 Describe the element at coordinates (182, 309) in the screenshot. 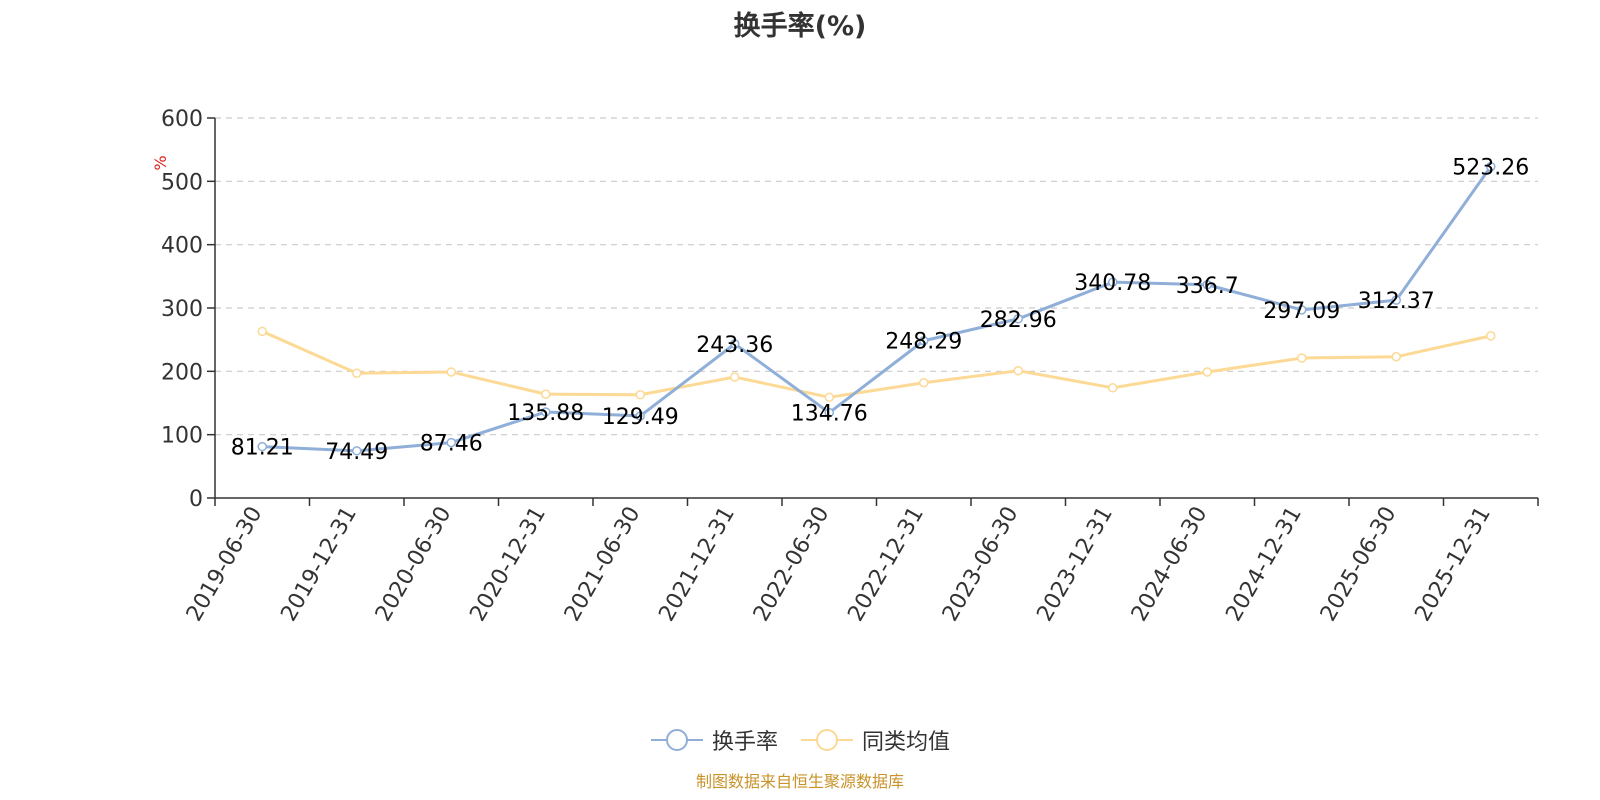

I see `y-tick-label: 300` at that location.